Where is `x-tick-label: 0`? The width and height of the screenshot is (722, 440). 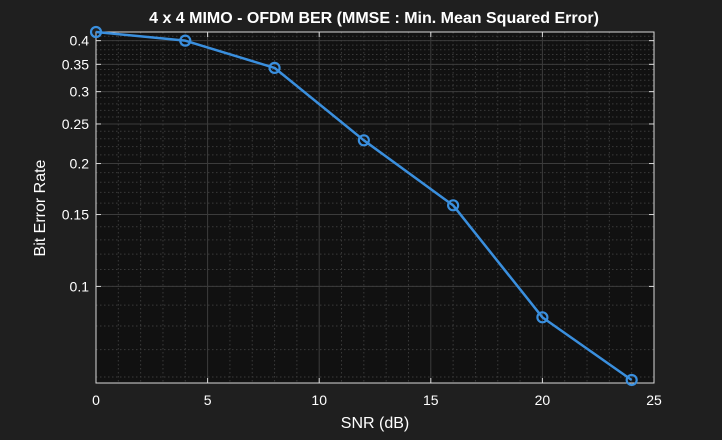
x-tick-label: 0 is located at coordinates (96, 400).